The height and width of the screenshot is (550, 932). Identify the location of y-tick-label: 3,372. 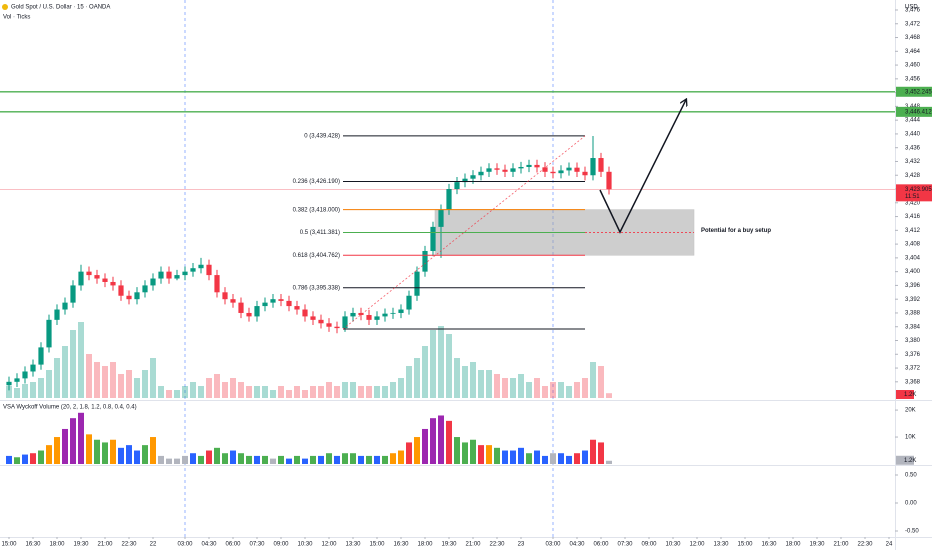
(913, 369).